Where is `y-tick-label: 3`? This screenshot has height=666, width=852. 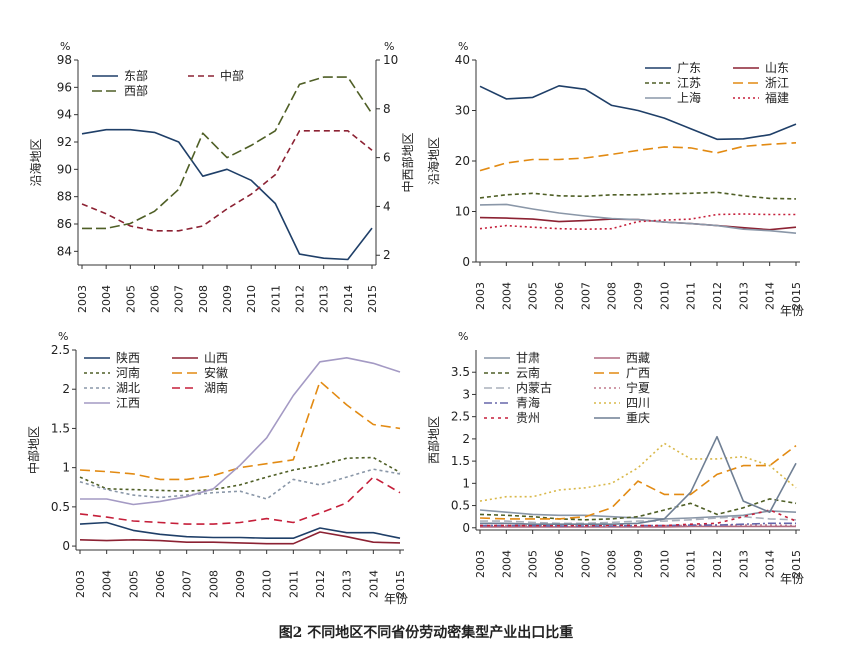
y-tick-label: 3 is located at coordinates (466, 394).